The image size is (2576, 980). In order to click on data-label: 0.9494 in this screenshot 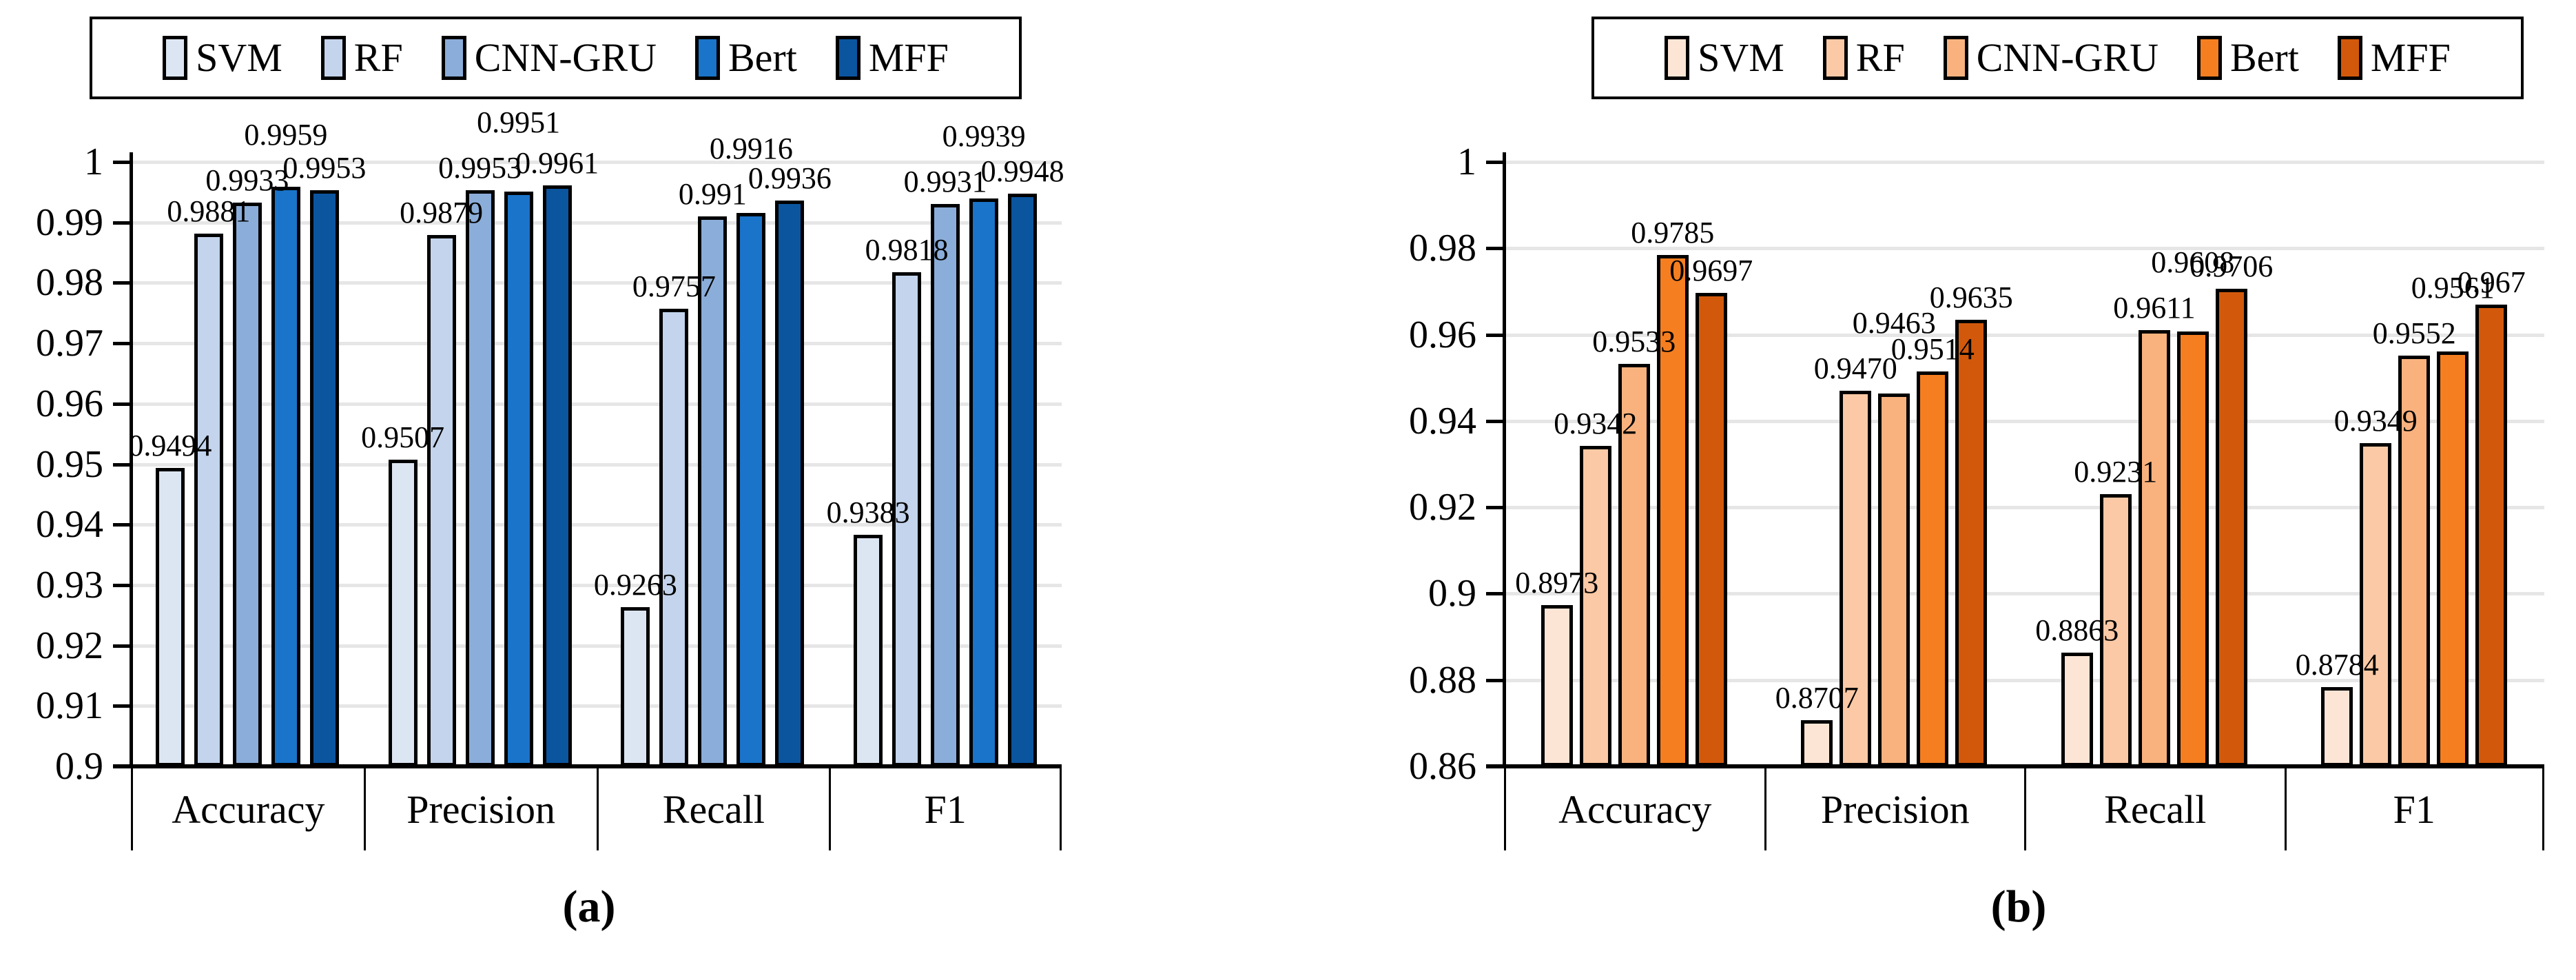, I will do `click(170, 445)`.